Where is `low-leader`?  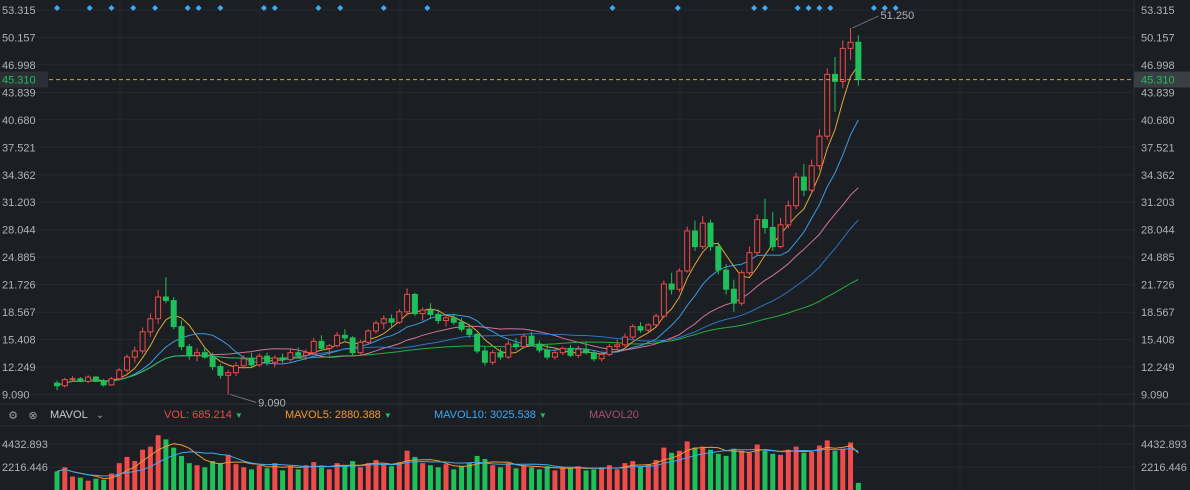 low-leader is located at coordinates (243, 398).